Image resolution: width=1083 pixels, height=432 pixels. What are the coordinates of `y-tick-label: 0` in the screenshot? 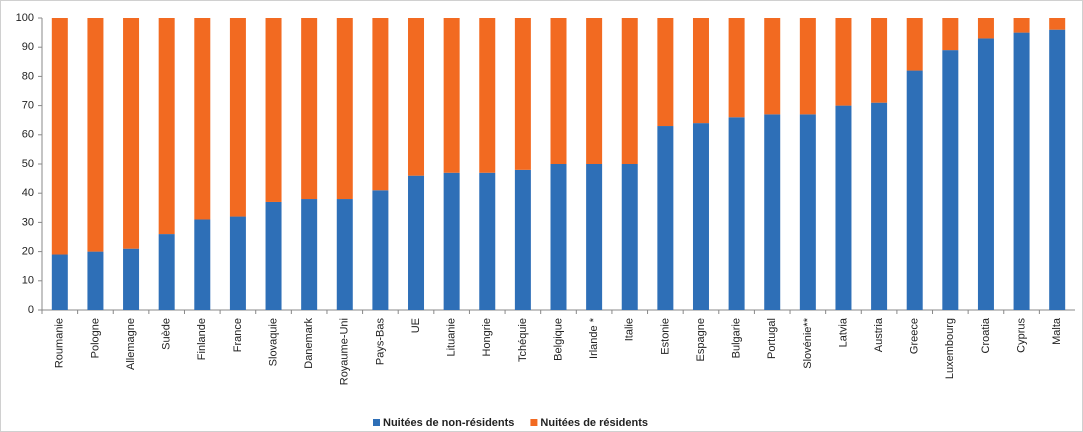 It's located at (31, 310).